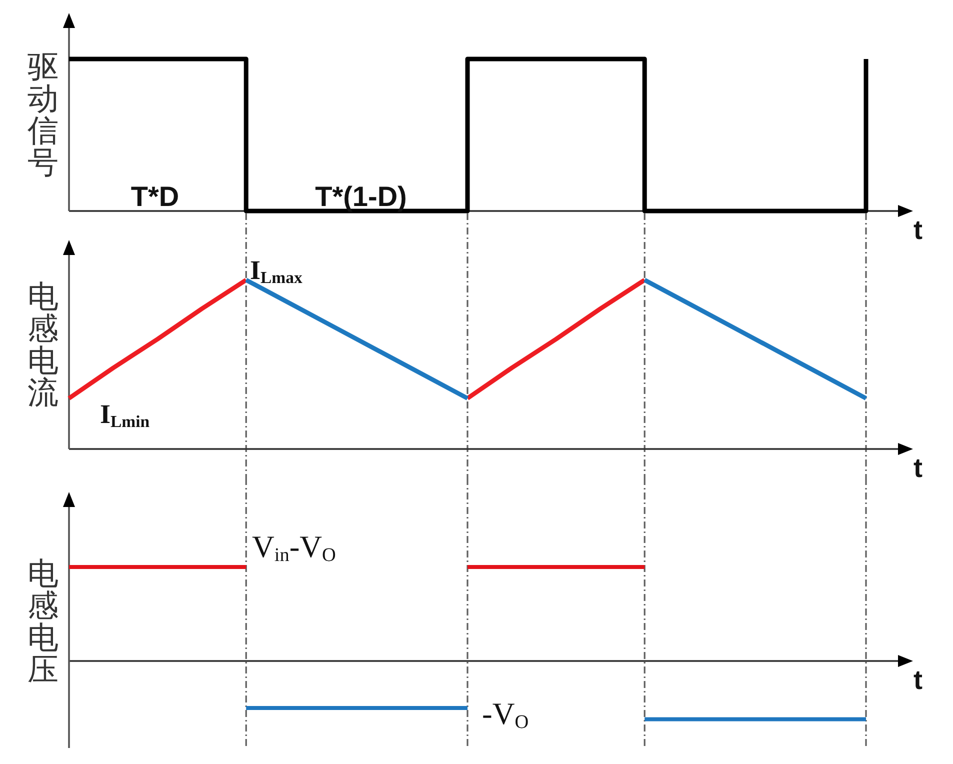 The height and width of the screenshot is (764, 953). Describe the element at coordinates (125, 415) in the screenshot. I see `annotation: I$_{Lmin}$` at that location.